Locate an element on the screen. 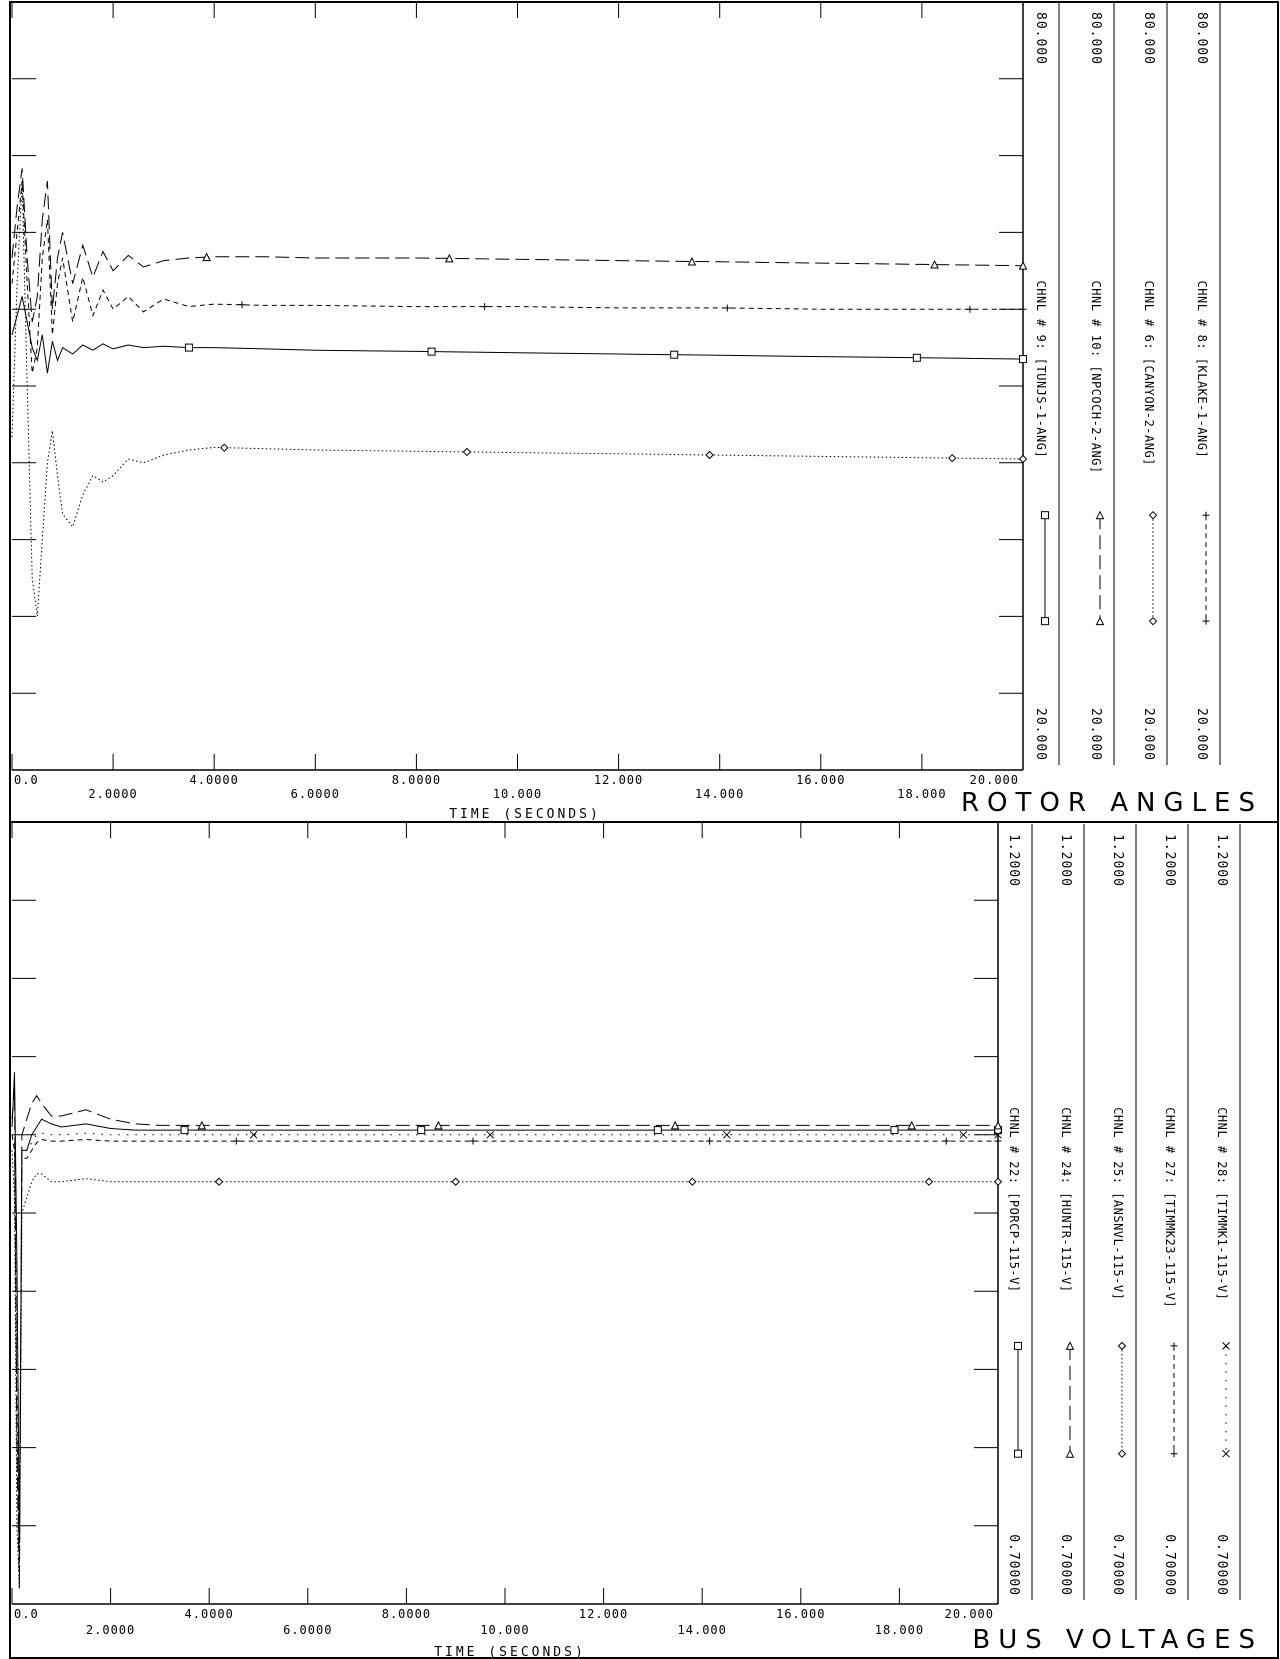 The image size is (1280, 1659). legend-entry: 80.000 CHNL # 8: [KLAKE-1-ANG] 20.000 is located at coordinates (1207, 383).